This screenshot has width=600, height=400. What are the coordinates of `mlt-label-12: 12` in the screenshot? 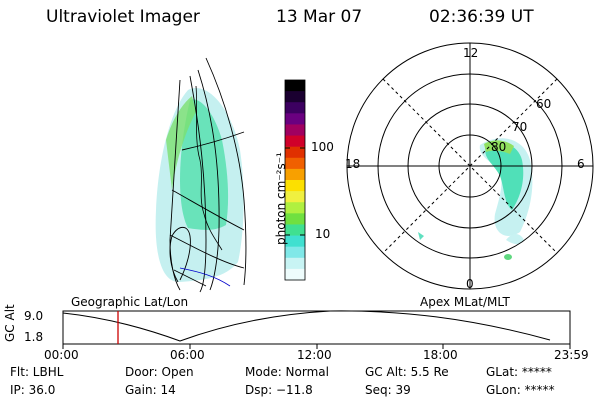 It's located at (471, 53).